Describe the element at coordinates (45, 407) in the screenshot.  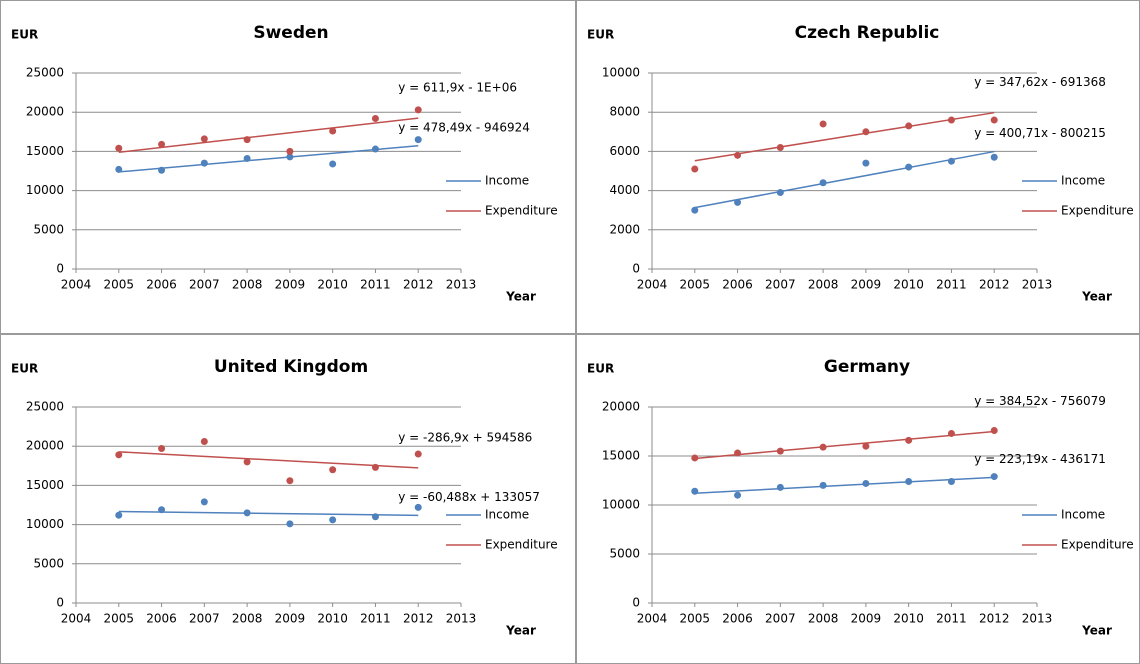
I see `y-tick-label: 25000` at that location.